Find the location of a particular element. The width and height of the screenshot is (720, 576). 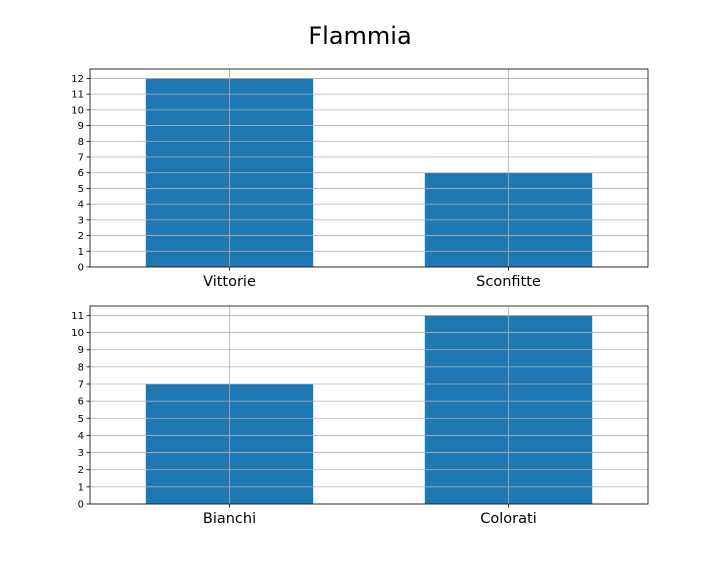

chart-title: Flammia is located at coordinates (360, 36).